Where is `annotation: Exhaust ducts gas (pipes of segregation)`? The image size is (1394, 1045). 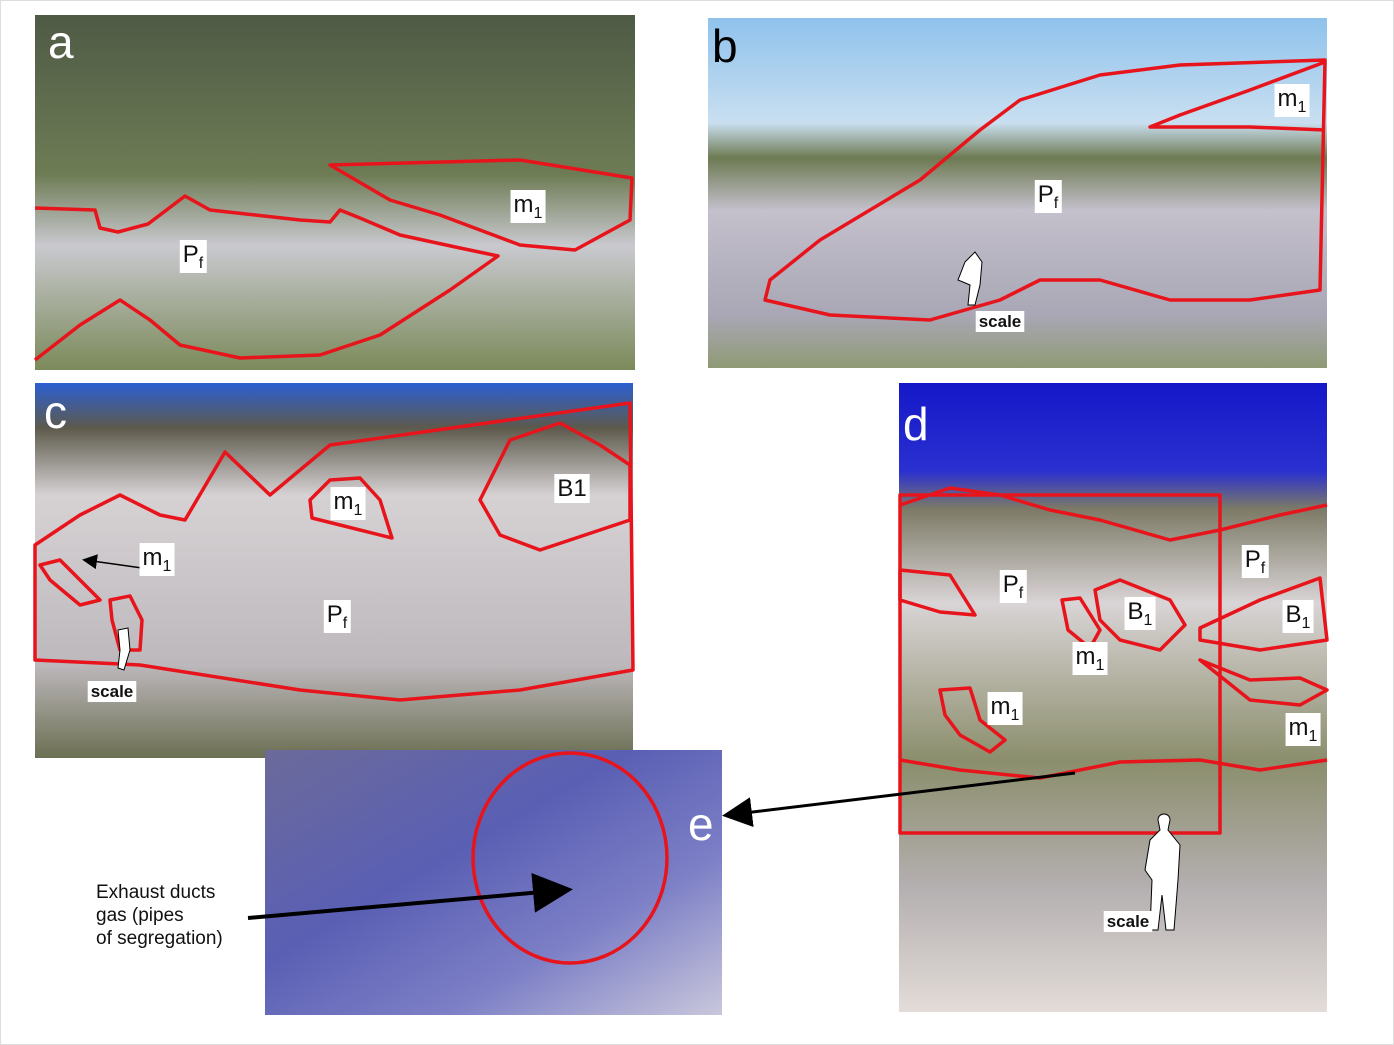 annotation: Exhaust ducts gas (pipes of segregation) is located at coordinates (159, 915).